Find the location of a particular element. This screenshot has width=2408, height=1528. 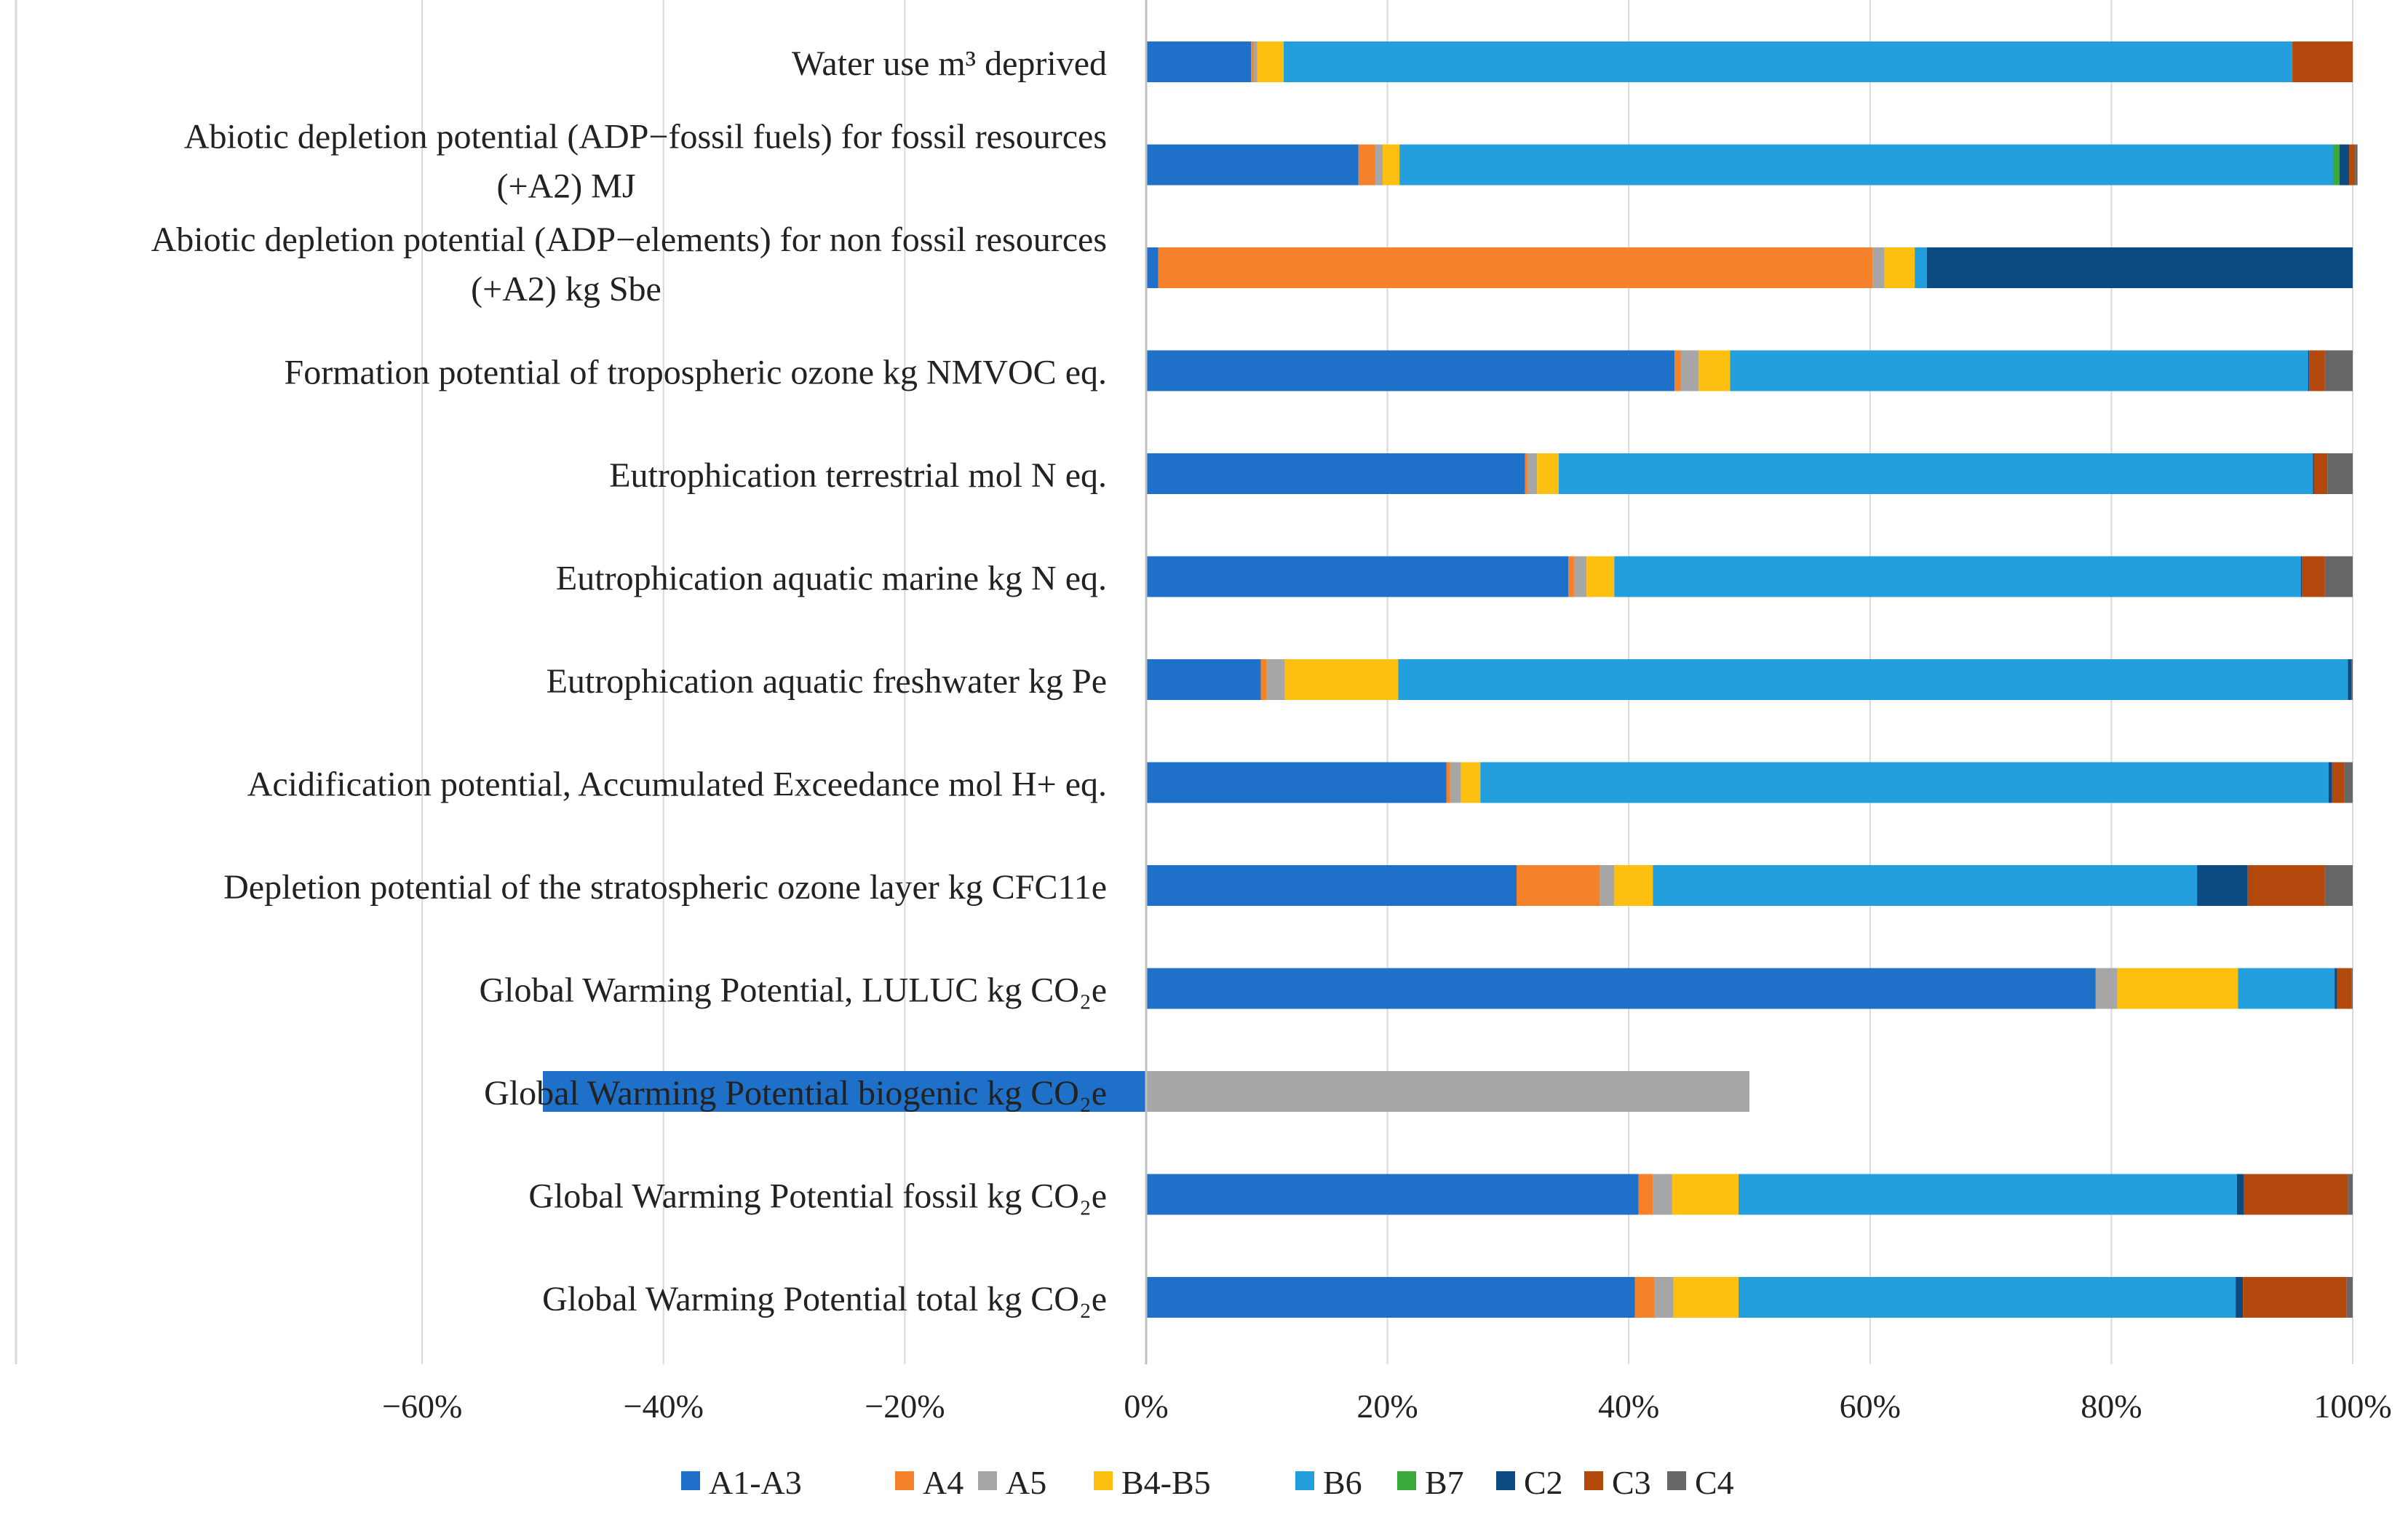

category-label-line: Eutrophication terrestrial mol N eq. is located at coordinates (858, 475).